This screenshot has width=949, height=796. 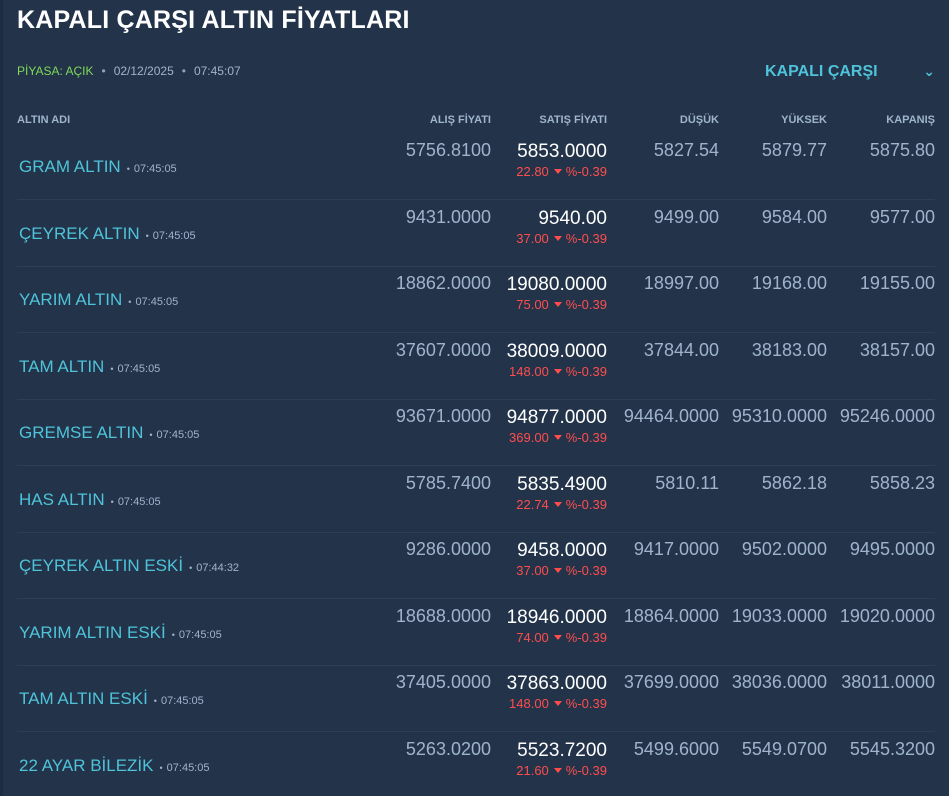 What do you see at coordinates (850, 74) in the screenshot?
I see `market-select: KAPALI ÇARŞI ⌄` at bounding box center [850, 74].